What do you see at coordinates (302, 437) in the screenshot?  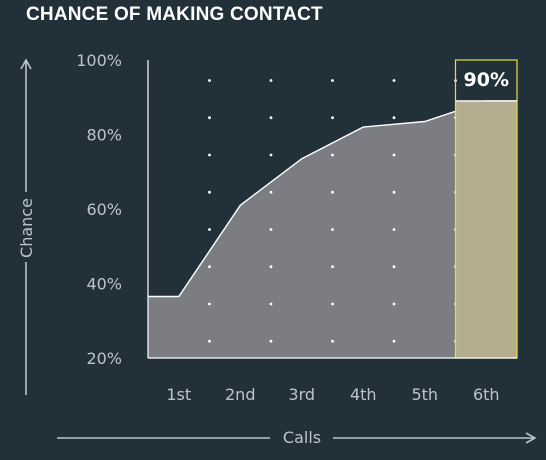 I see `x-axis-title: Calls` at bounding box center [302, 437].